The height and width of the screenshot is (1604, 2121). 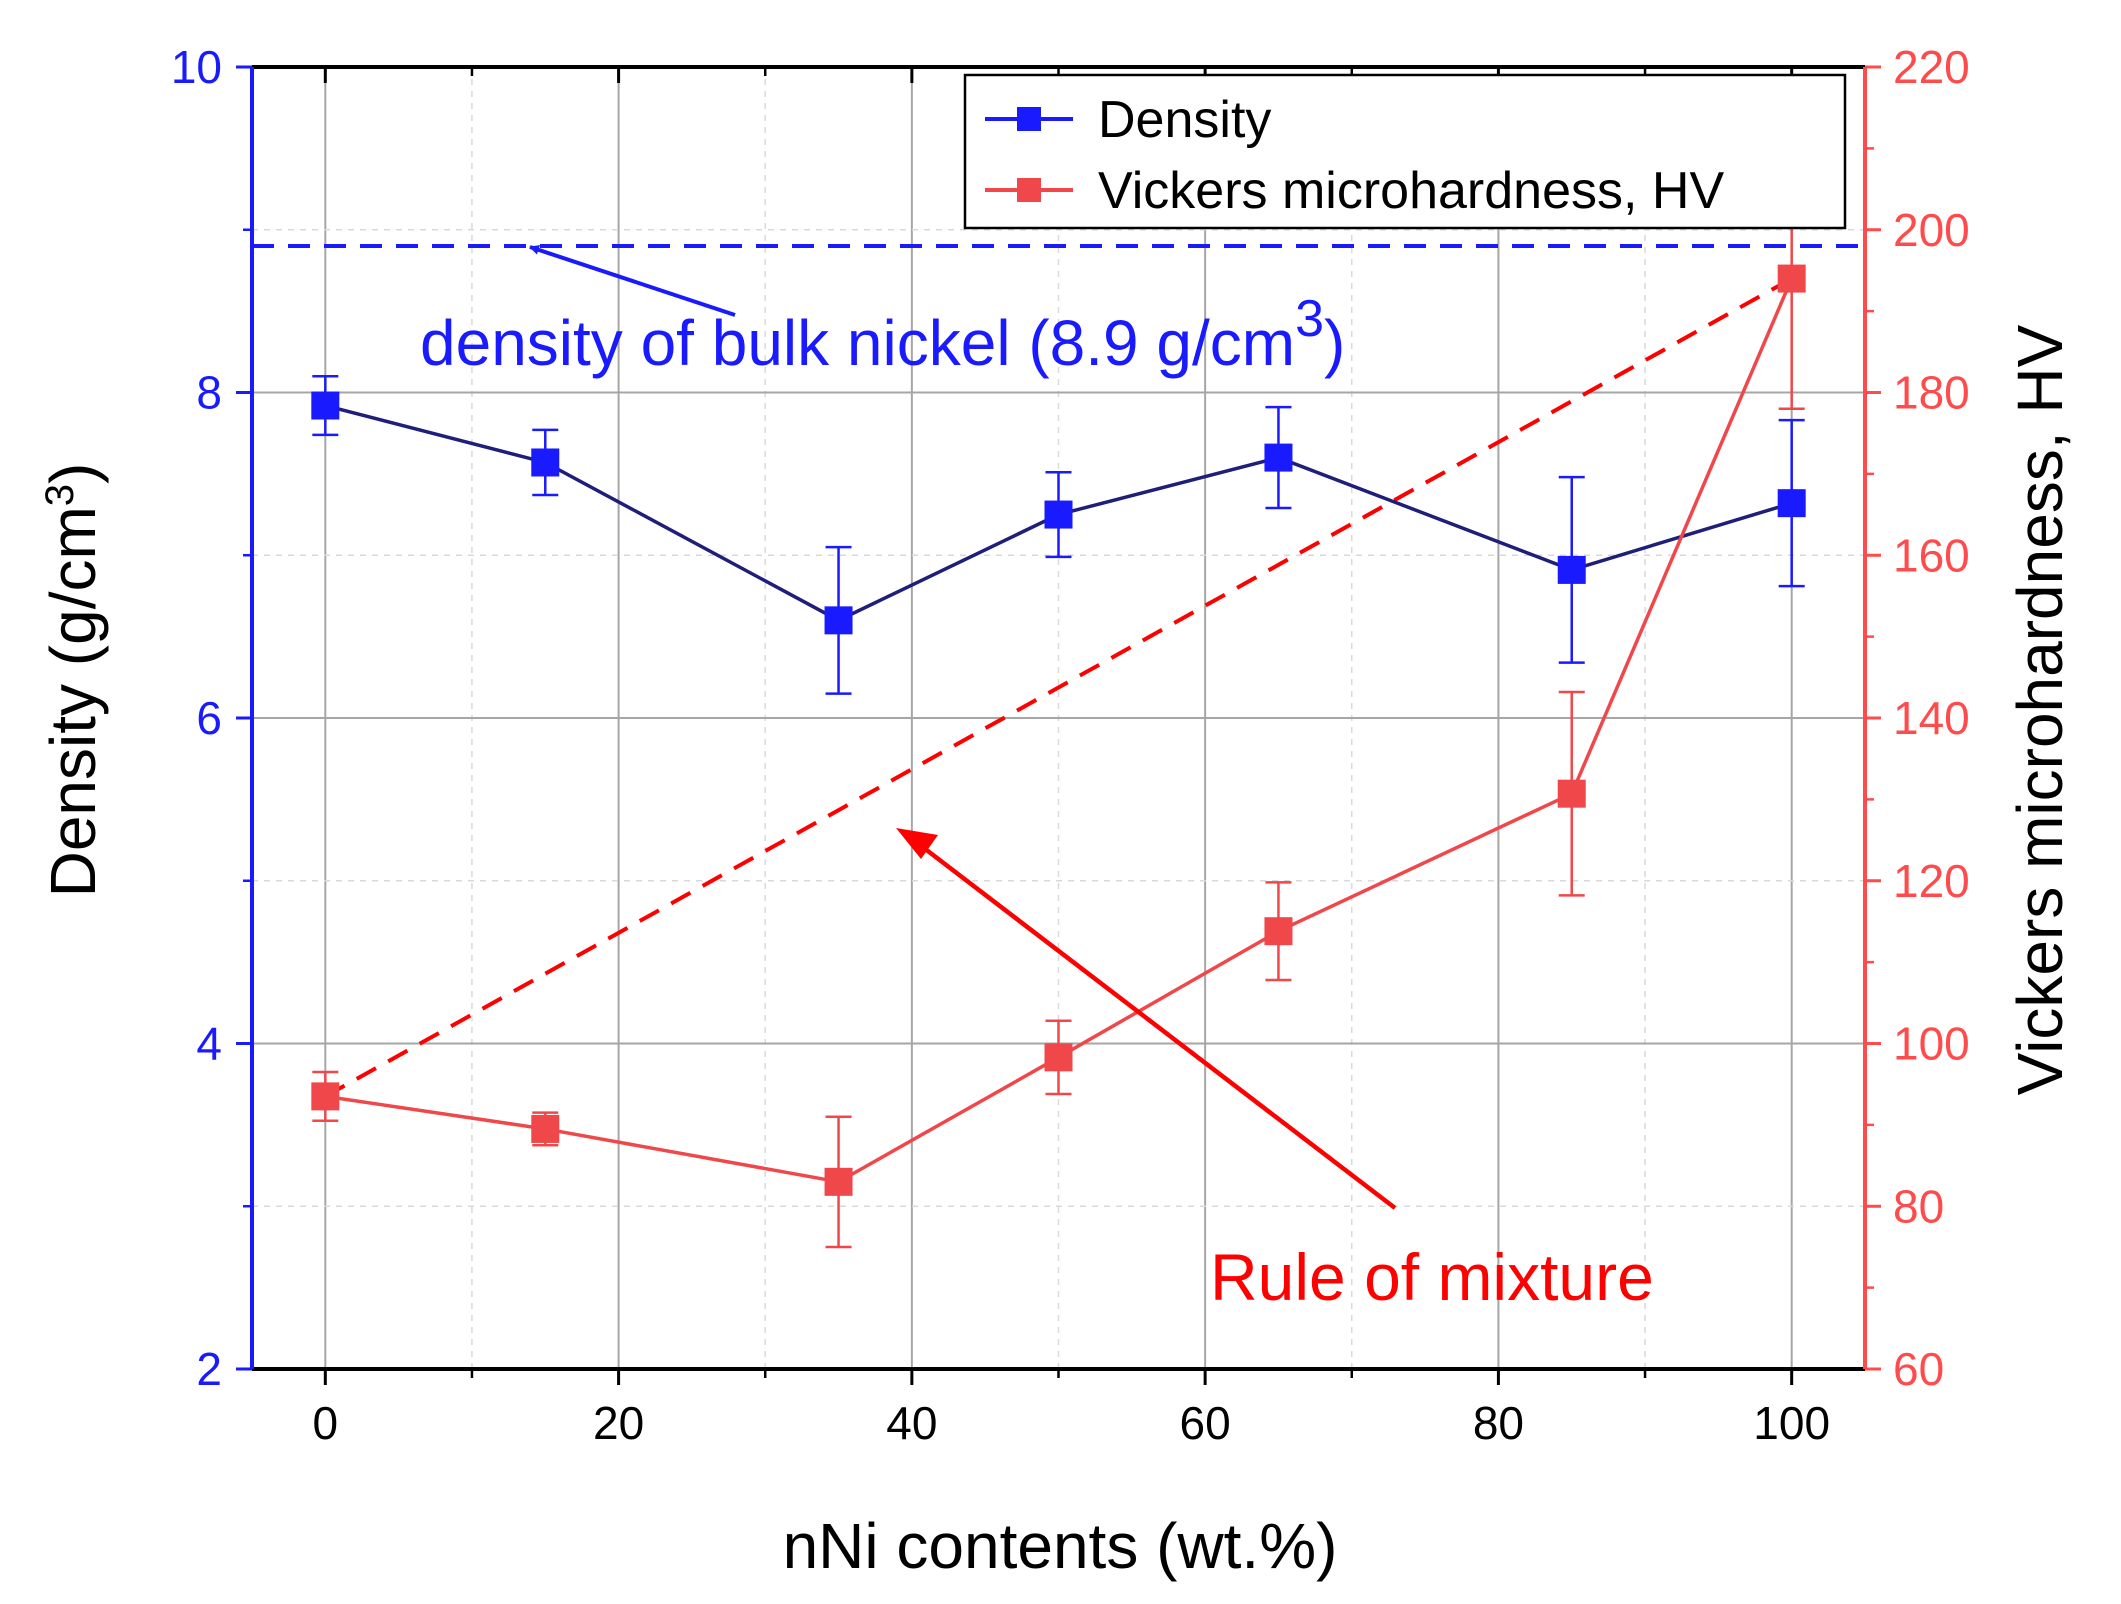 I want to click on x-tick-label: 100, so click(x=1791, y=1423).